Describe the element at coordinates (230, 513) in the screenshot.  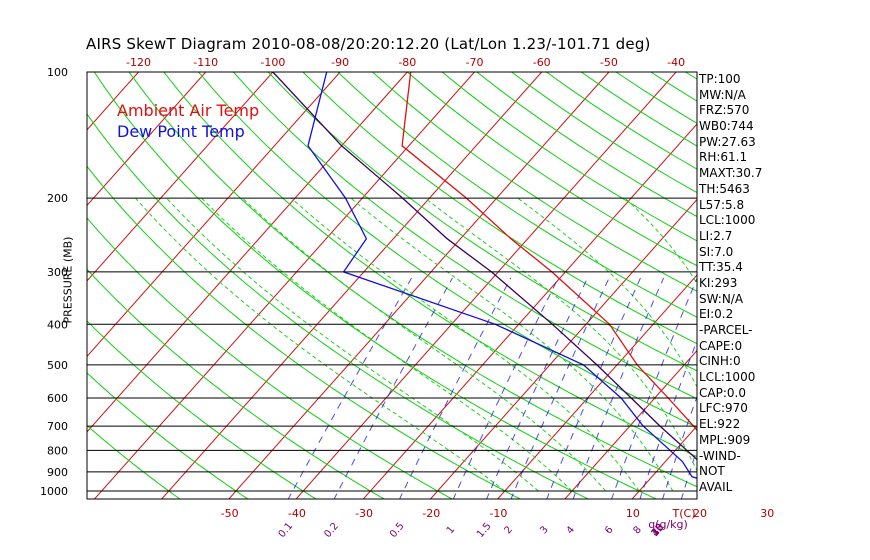
I see `bottom-temp-tick-label: -50` at that location.